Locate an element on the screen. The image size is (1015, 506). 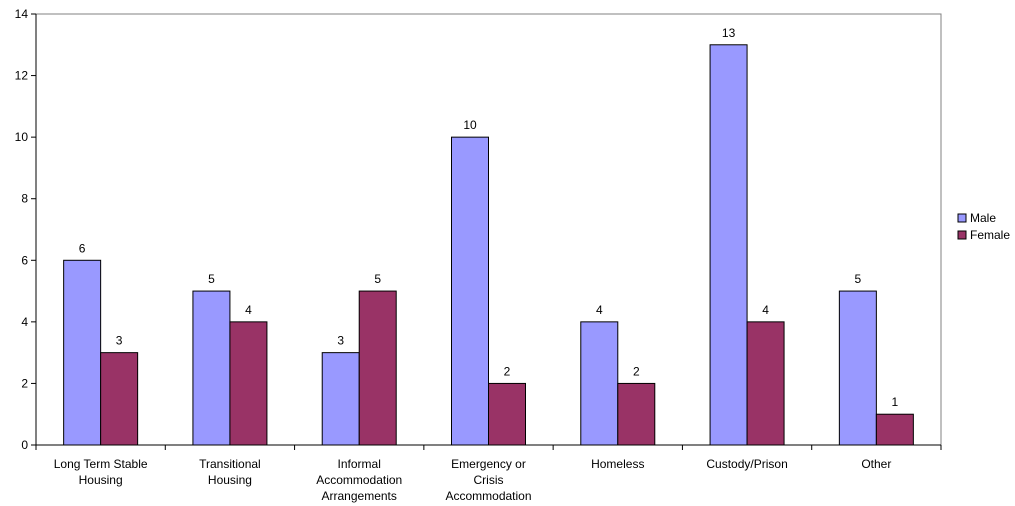
category-label-line: Emergency or is located at coordinates (488, 464).